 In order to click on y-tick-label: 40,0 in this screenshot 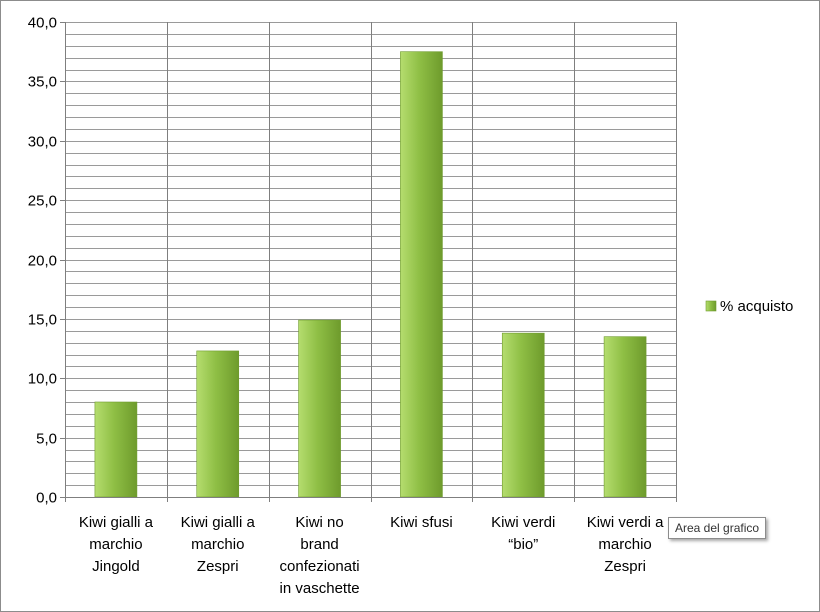, I will do `click(42, 23)`.